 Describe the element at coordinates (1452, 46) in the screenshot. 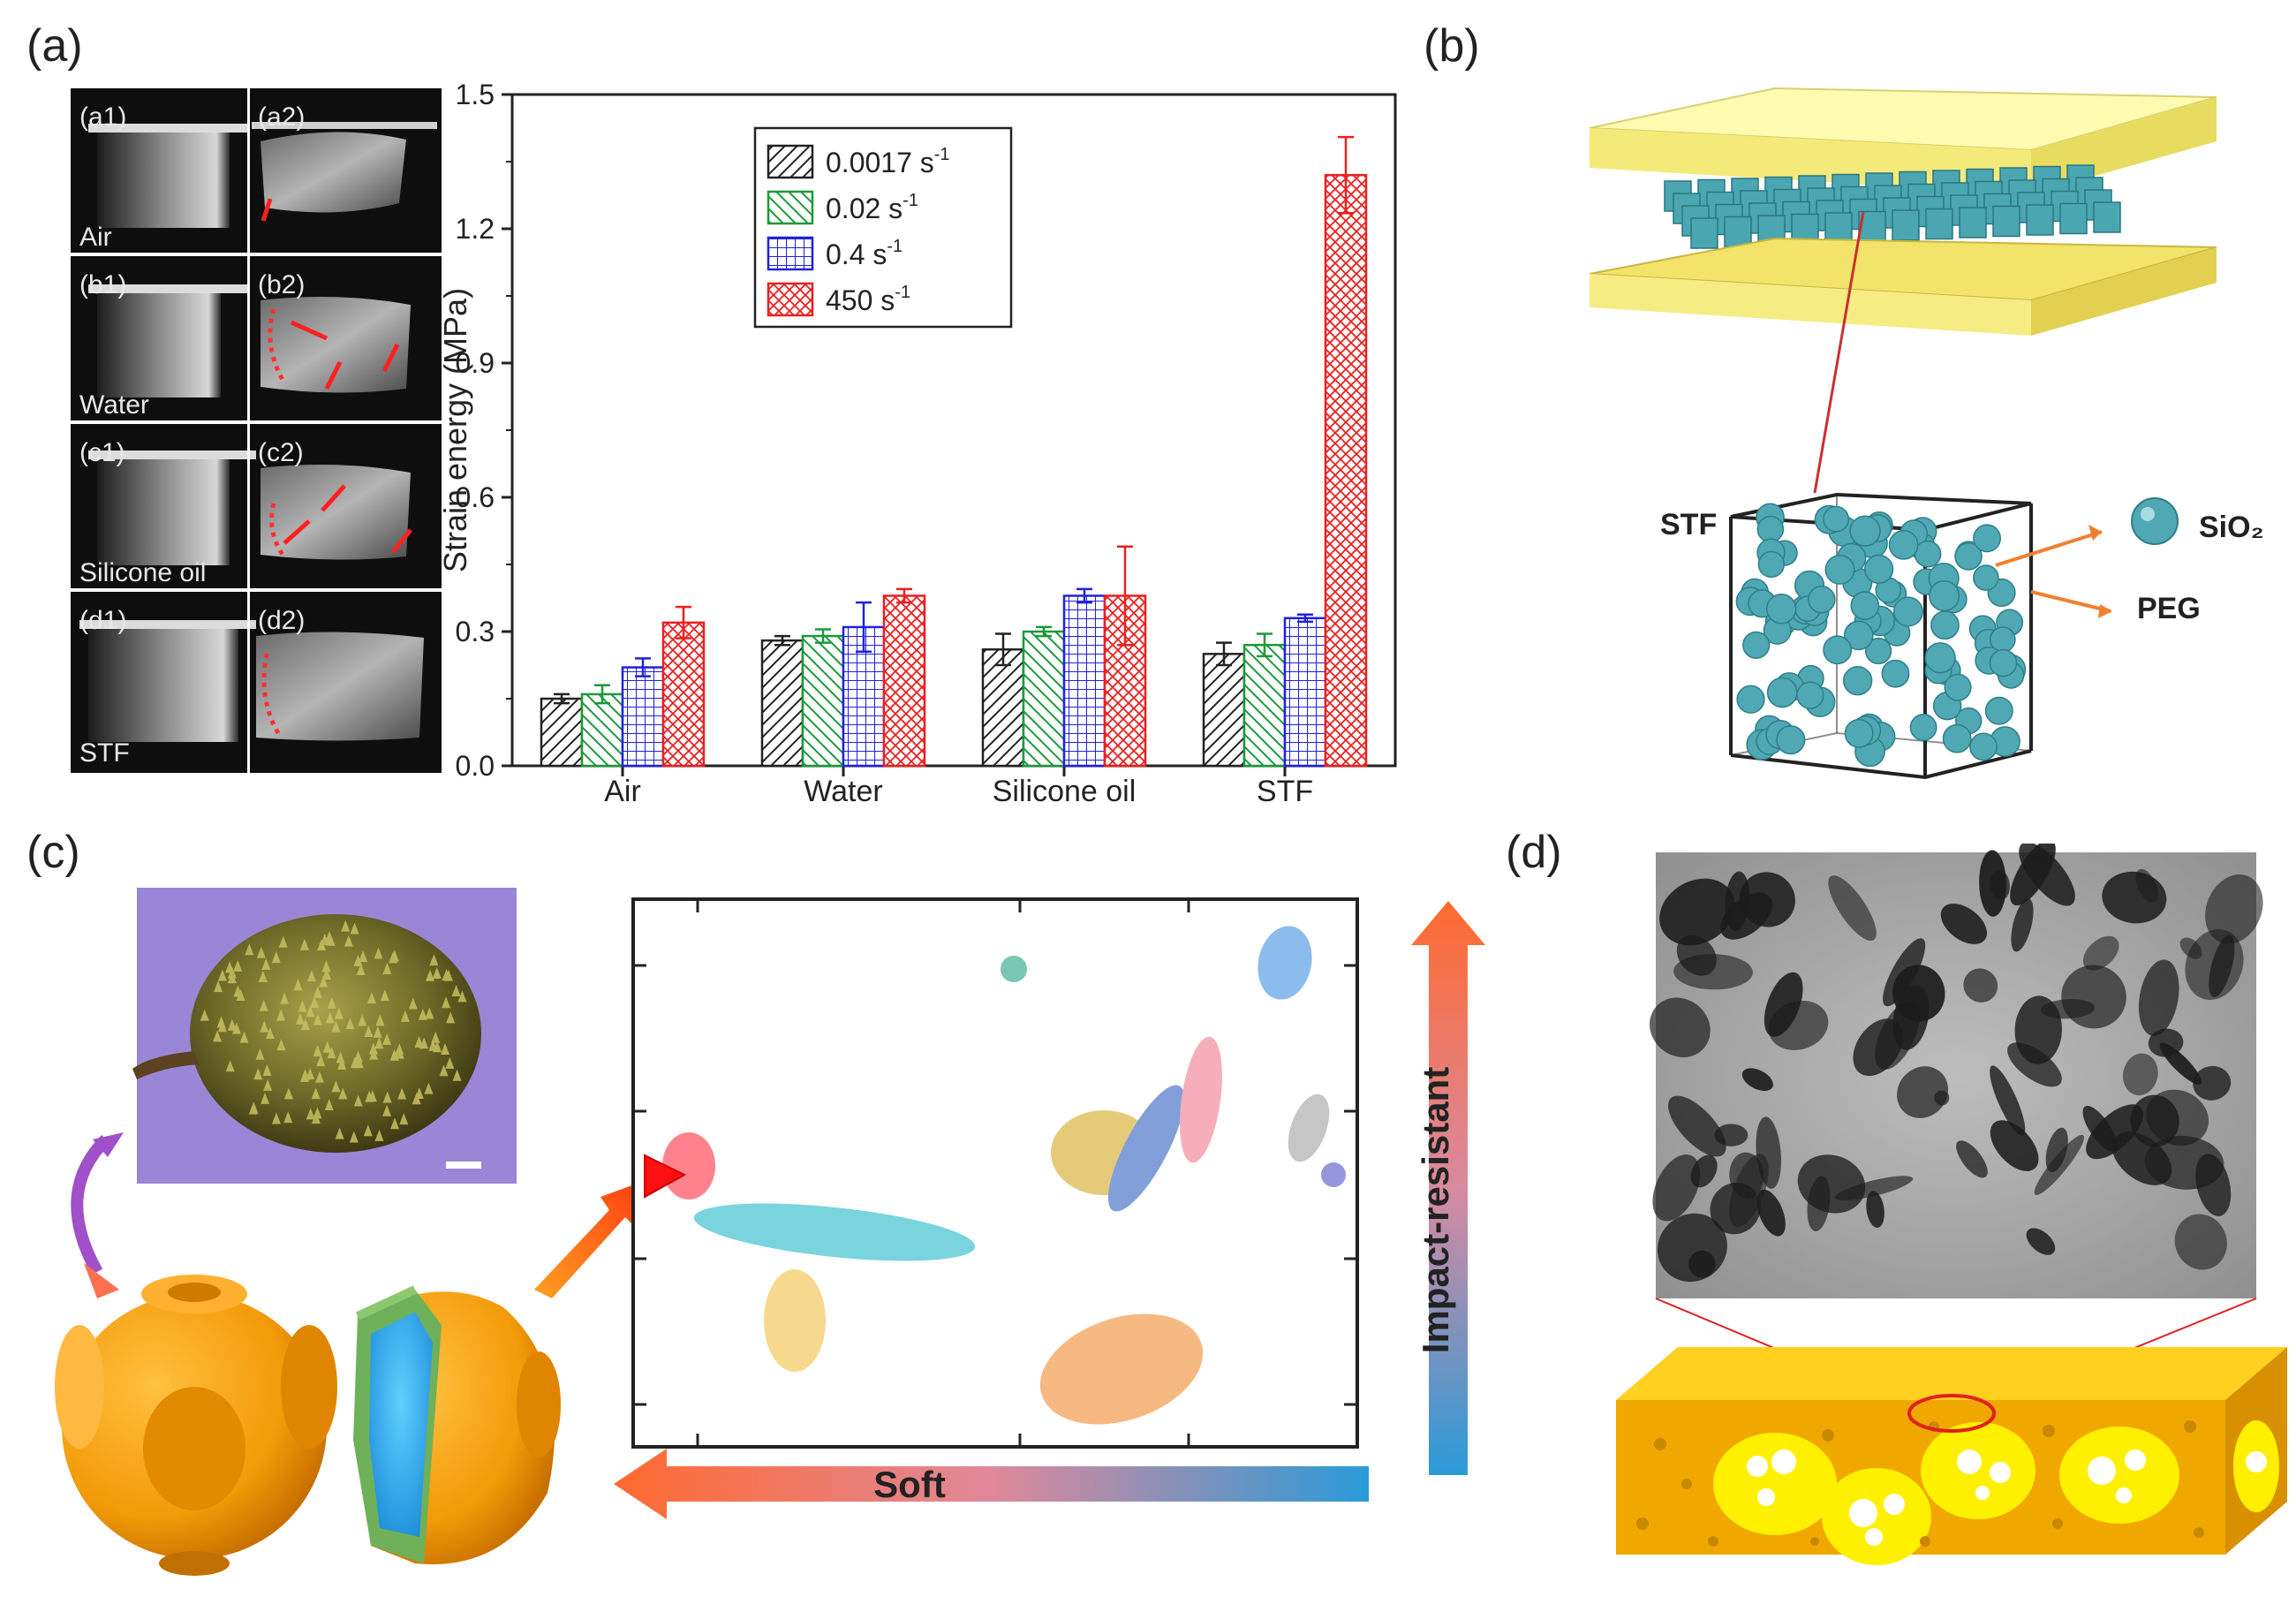

I see `panel-label-b: (b)` at that location.